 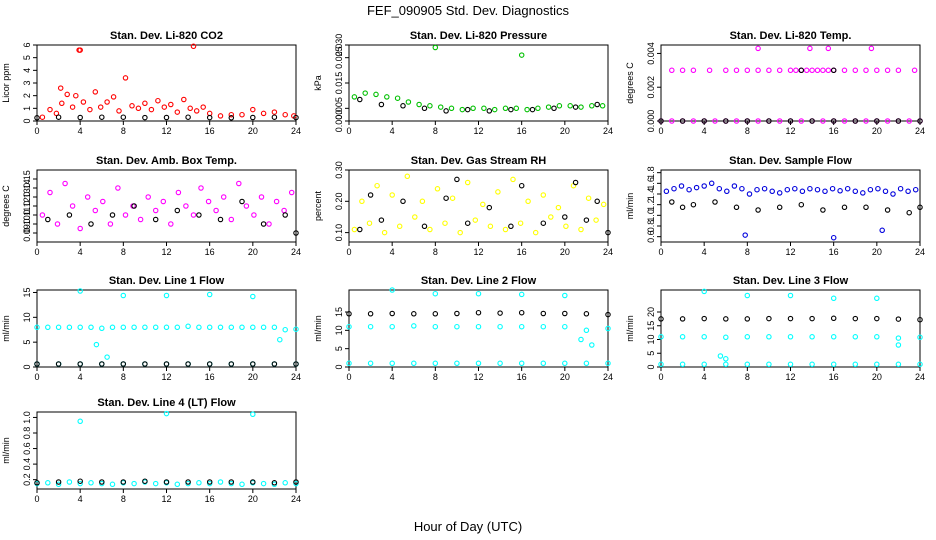 I want to click on panel-title: Stan. Dev. Line 2 Flow, so click(x=479, y=281).